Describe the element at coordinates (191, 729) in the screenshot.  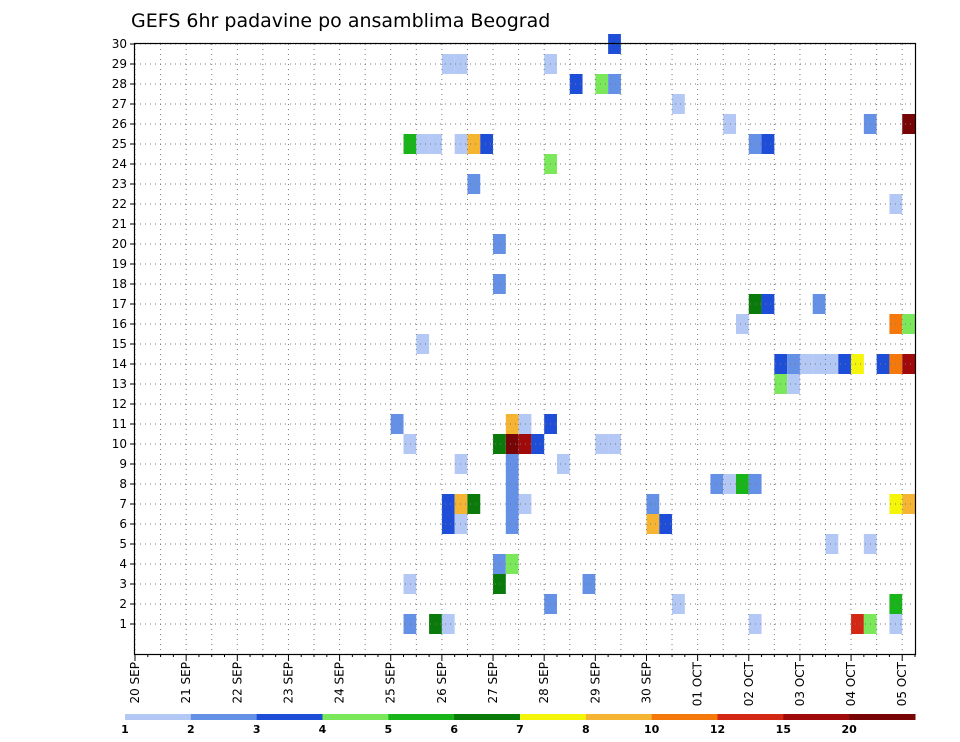
I see `colorbar-label: 2` at that location.